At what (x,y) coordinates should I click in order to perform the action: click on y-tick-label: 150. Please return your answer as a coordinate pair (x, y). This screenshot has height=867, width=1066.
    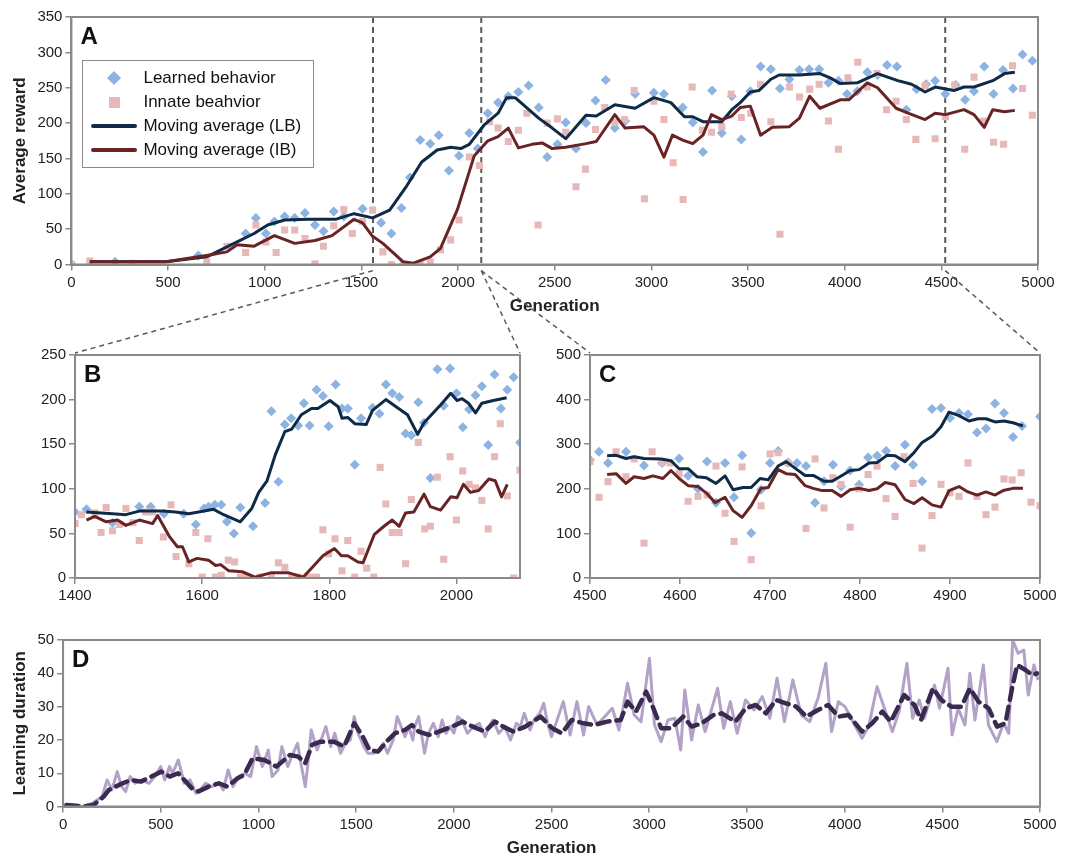
    Looking at the image, I should click on (50, 157).